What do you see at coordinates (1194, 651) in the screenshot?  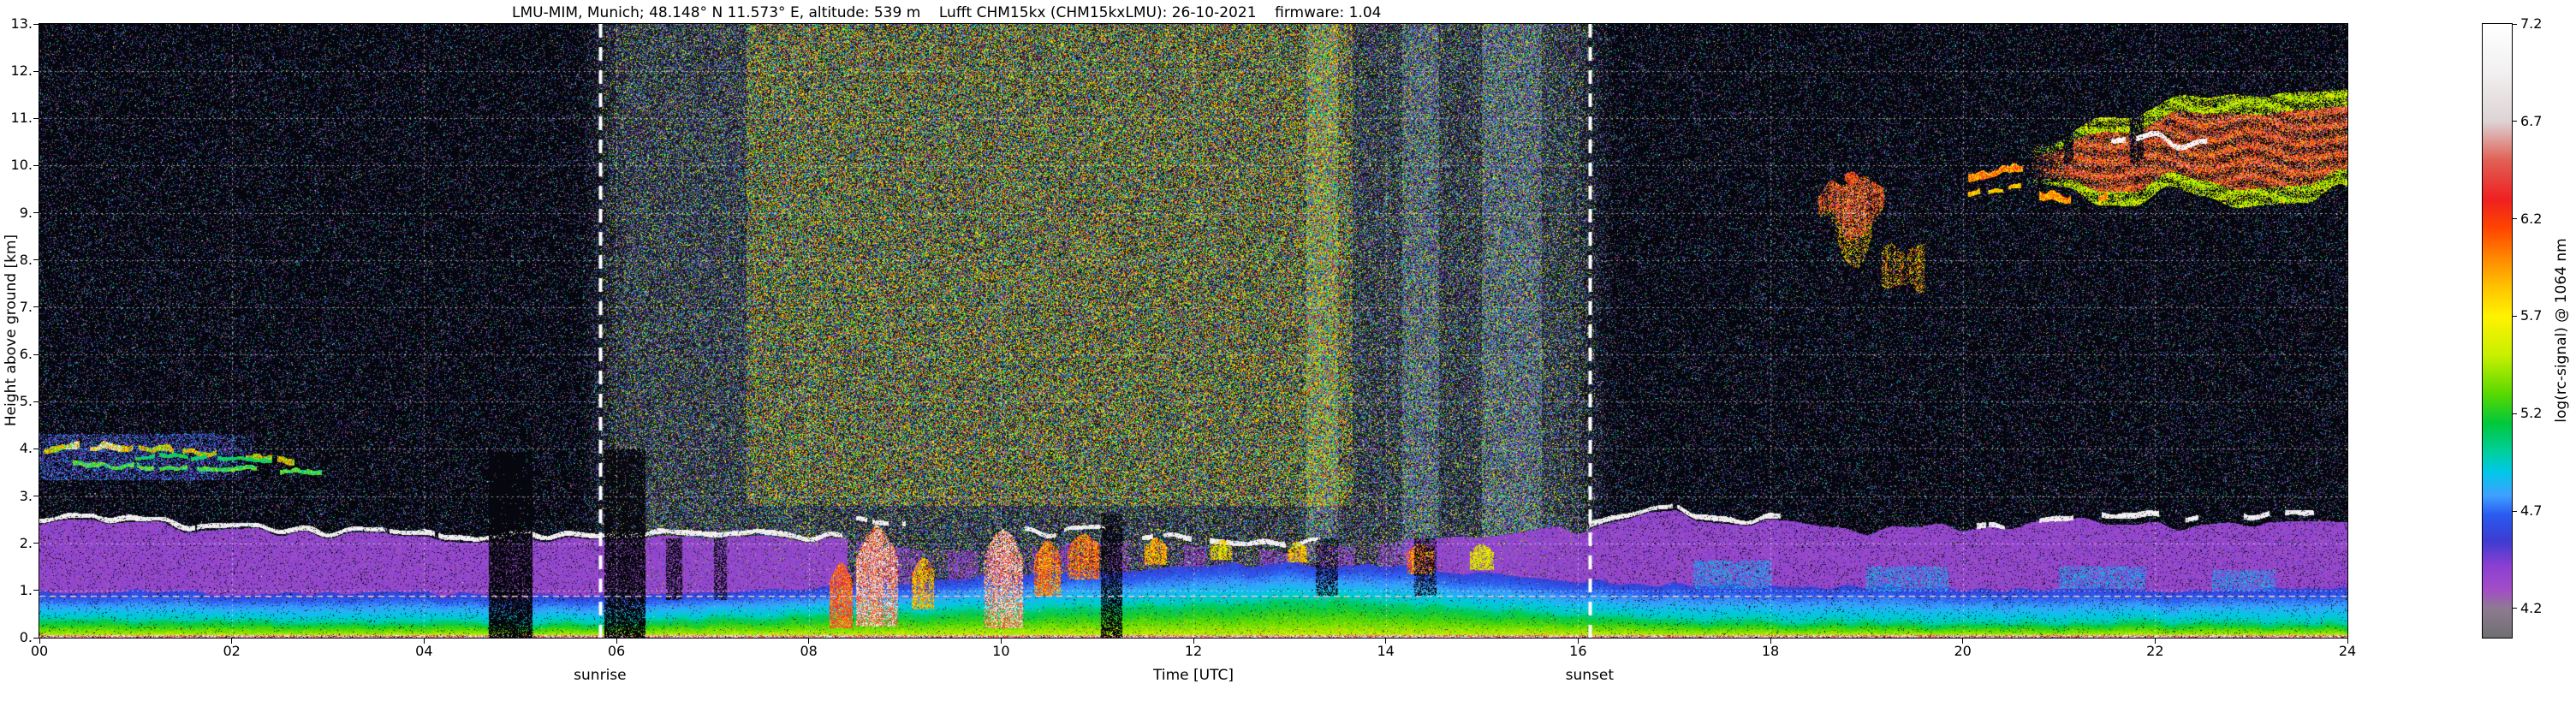 I see `x-tick-label: 12` at bounding box center [1194, 651].